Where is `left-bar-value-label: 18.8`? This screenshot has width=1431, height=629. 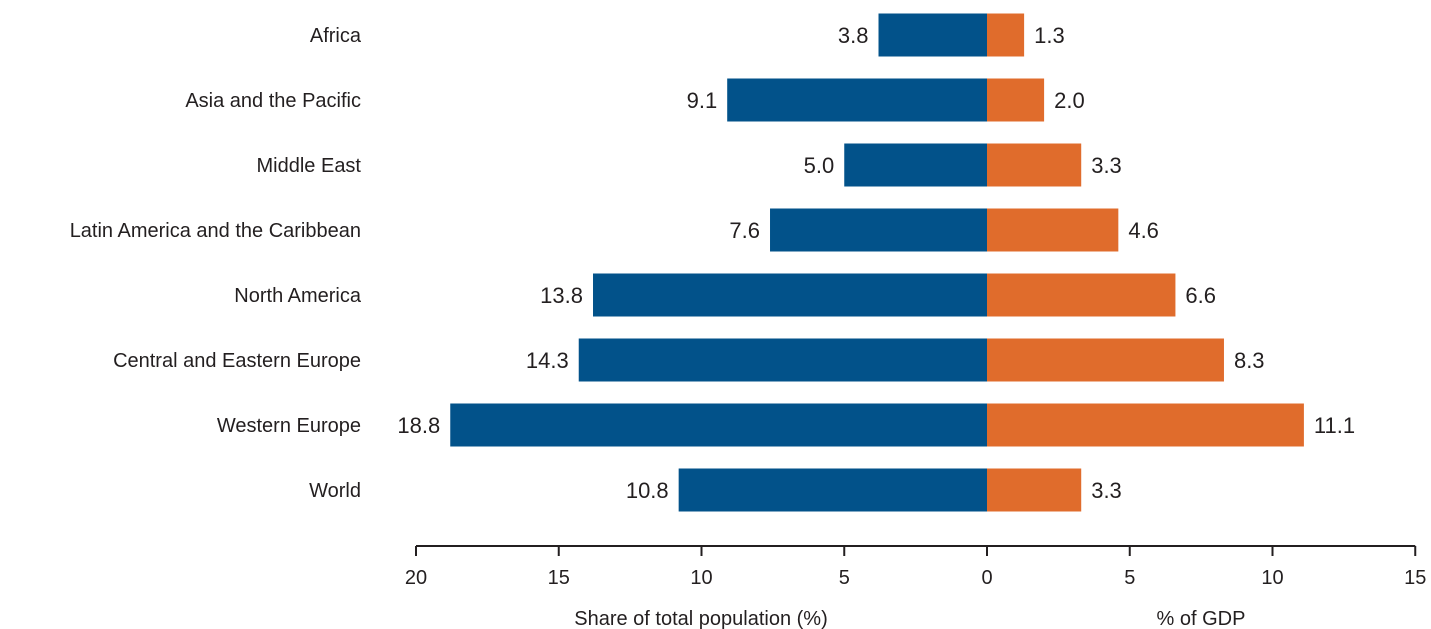 left-bar-value-label: 18.8 is located at coordinates (418, 425).